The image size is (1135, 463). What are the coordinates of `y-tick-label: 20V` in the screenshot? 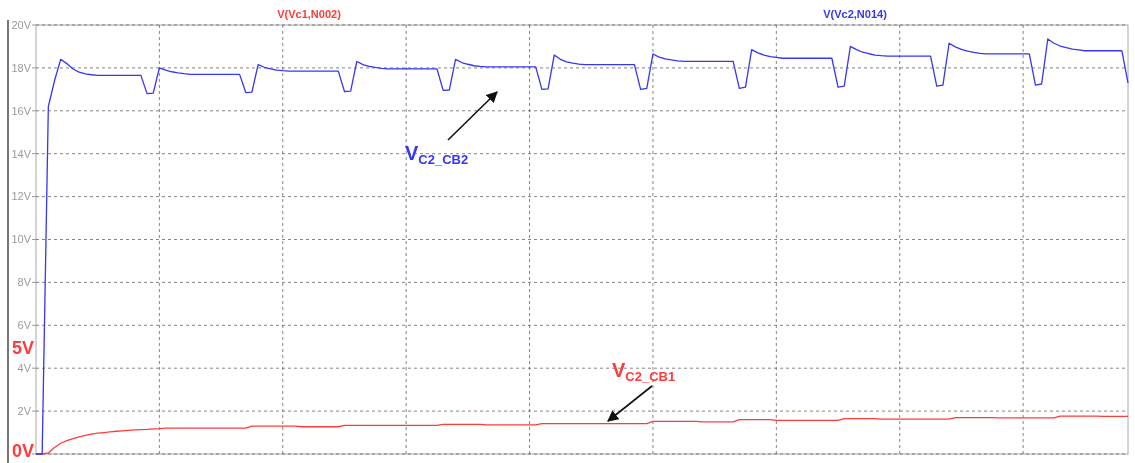 It's located at (21, 24).